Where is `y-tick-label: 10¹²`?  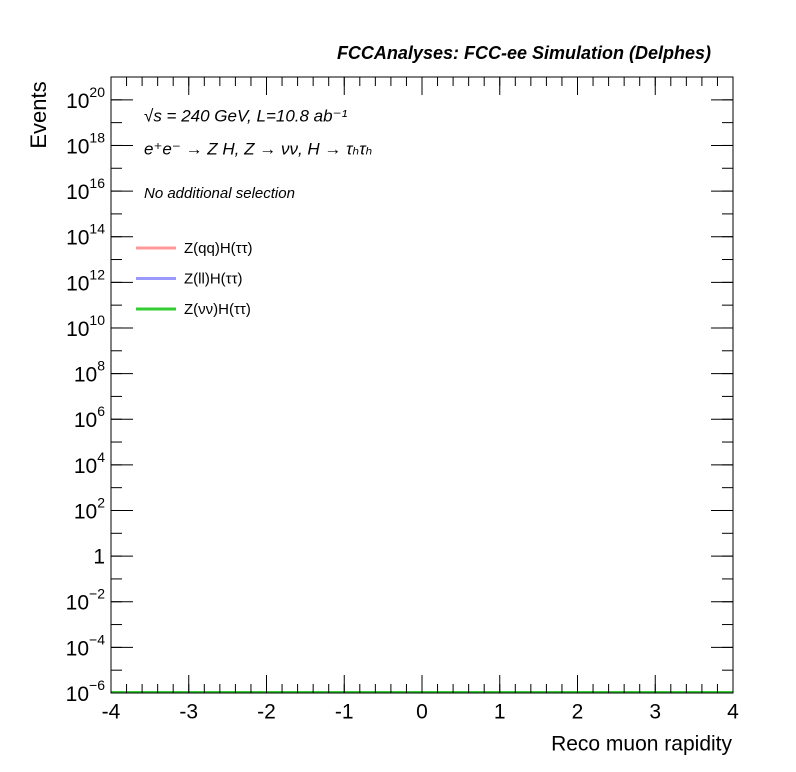 y-tick-label: 10¹² is located at coordinates (85, 280).